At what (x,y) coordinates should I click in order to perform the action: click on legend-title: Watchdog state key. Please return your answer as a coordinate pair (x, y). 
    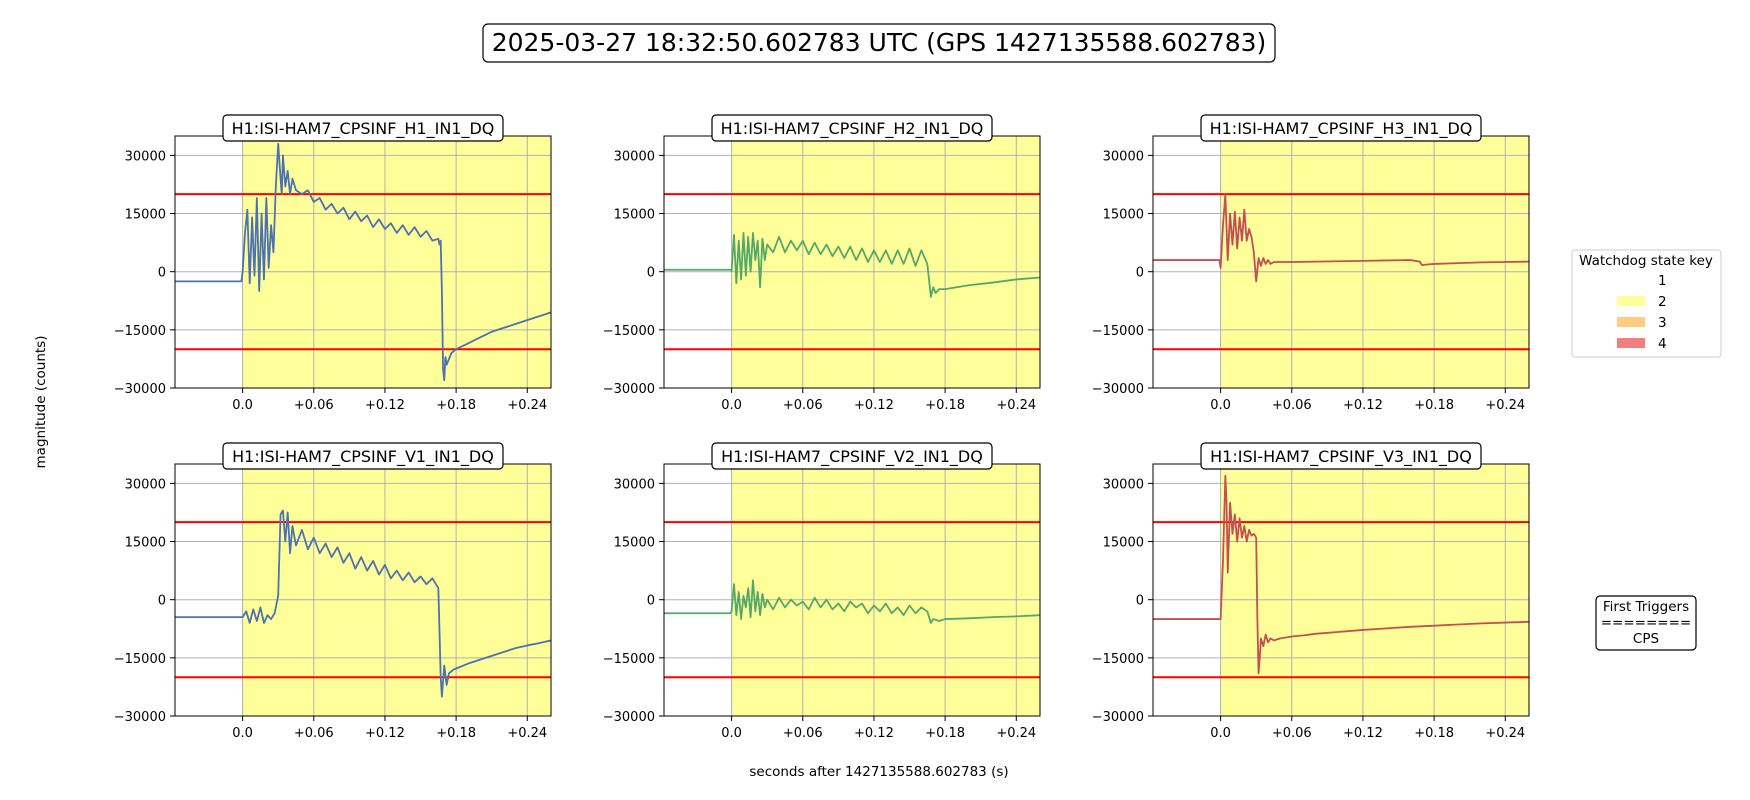
    Looking at the image, I should click on (1646, 261).